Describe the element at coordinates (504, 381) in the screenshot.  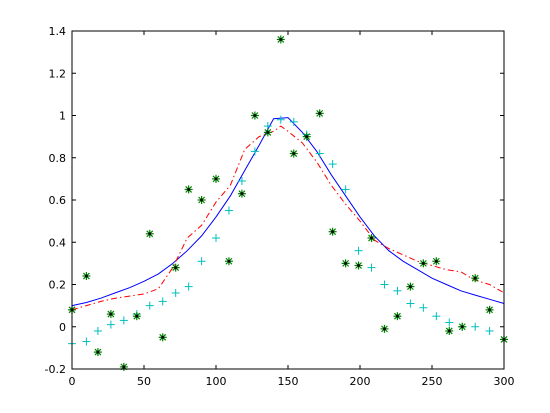
I see `x-tick-label: 300` at that location.